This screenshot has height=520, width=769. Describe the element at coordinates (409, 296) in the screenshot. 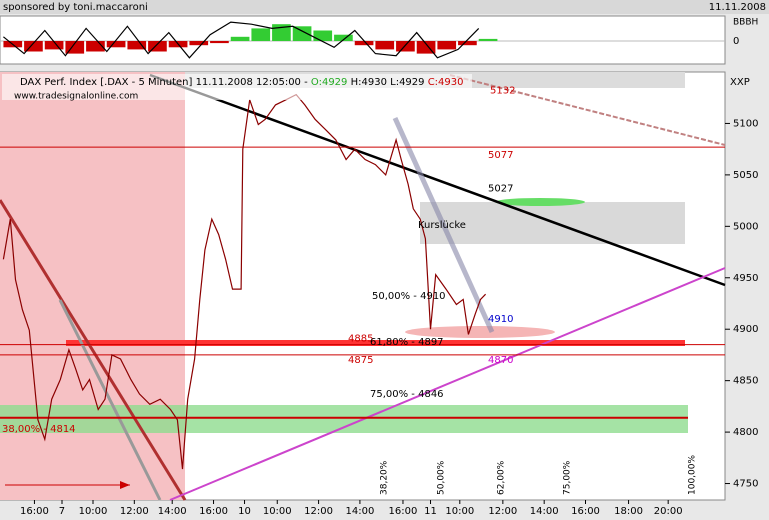

I see `fib-label: 50,00% - 4910` at that location.